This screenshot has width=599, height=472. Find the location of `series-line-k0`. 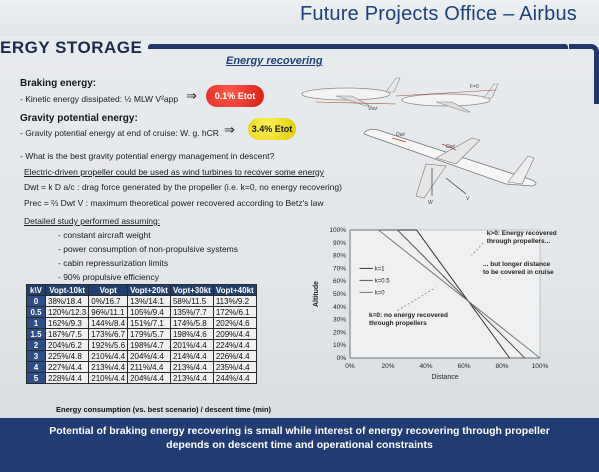

series-line-k0 is located at coordinates (445, 294).